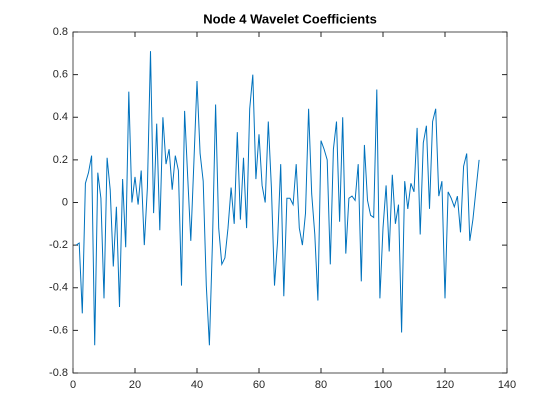  I want to click on x-tick-label: 60, so click(259, 385).